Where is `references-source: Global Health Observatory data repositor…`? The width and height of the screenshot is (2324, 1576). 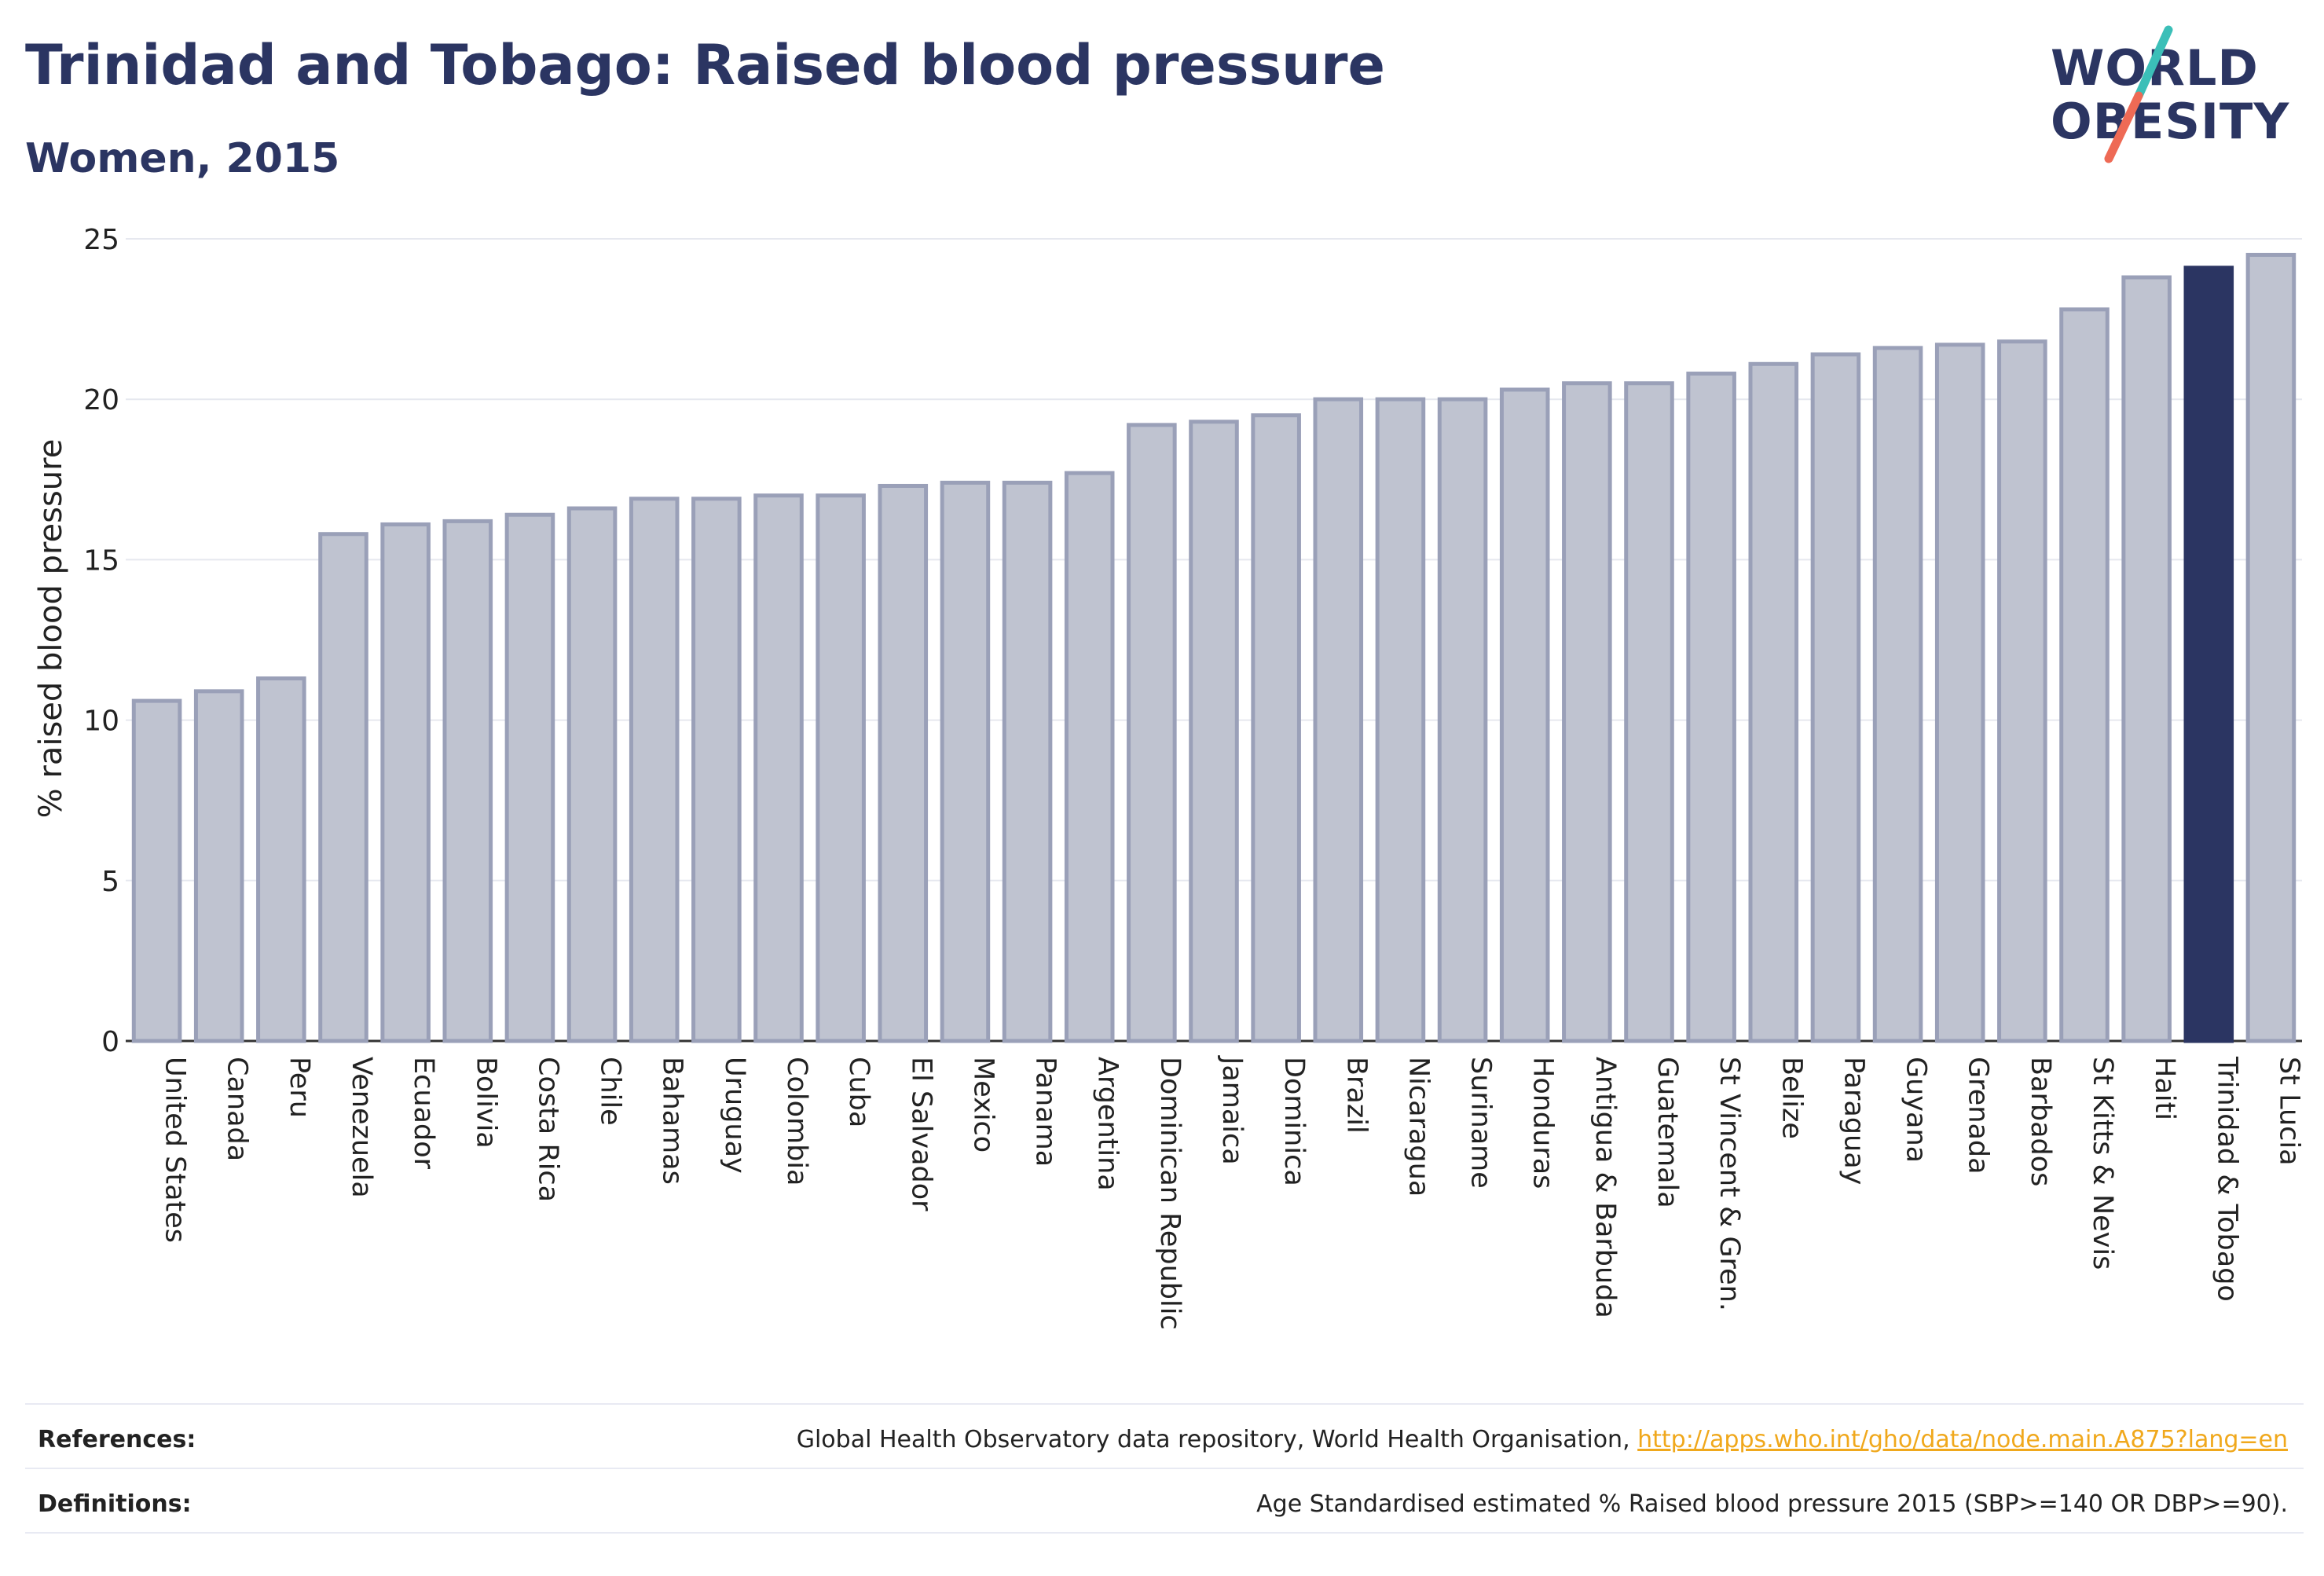
references-source: Global Health Observatory data repositor… is located at coordinates (1217, 1439).